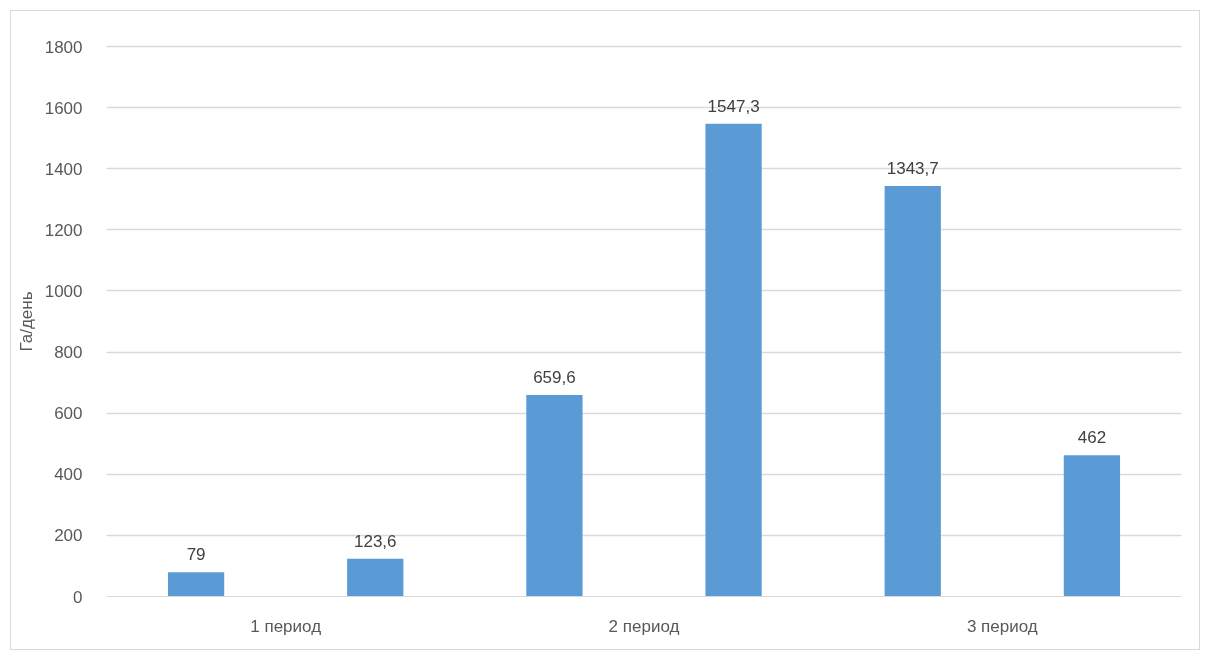  Describe the element at coordinates (912, 168) in the screenshot. I see `data-label: 1343,7` at that location.